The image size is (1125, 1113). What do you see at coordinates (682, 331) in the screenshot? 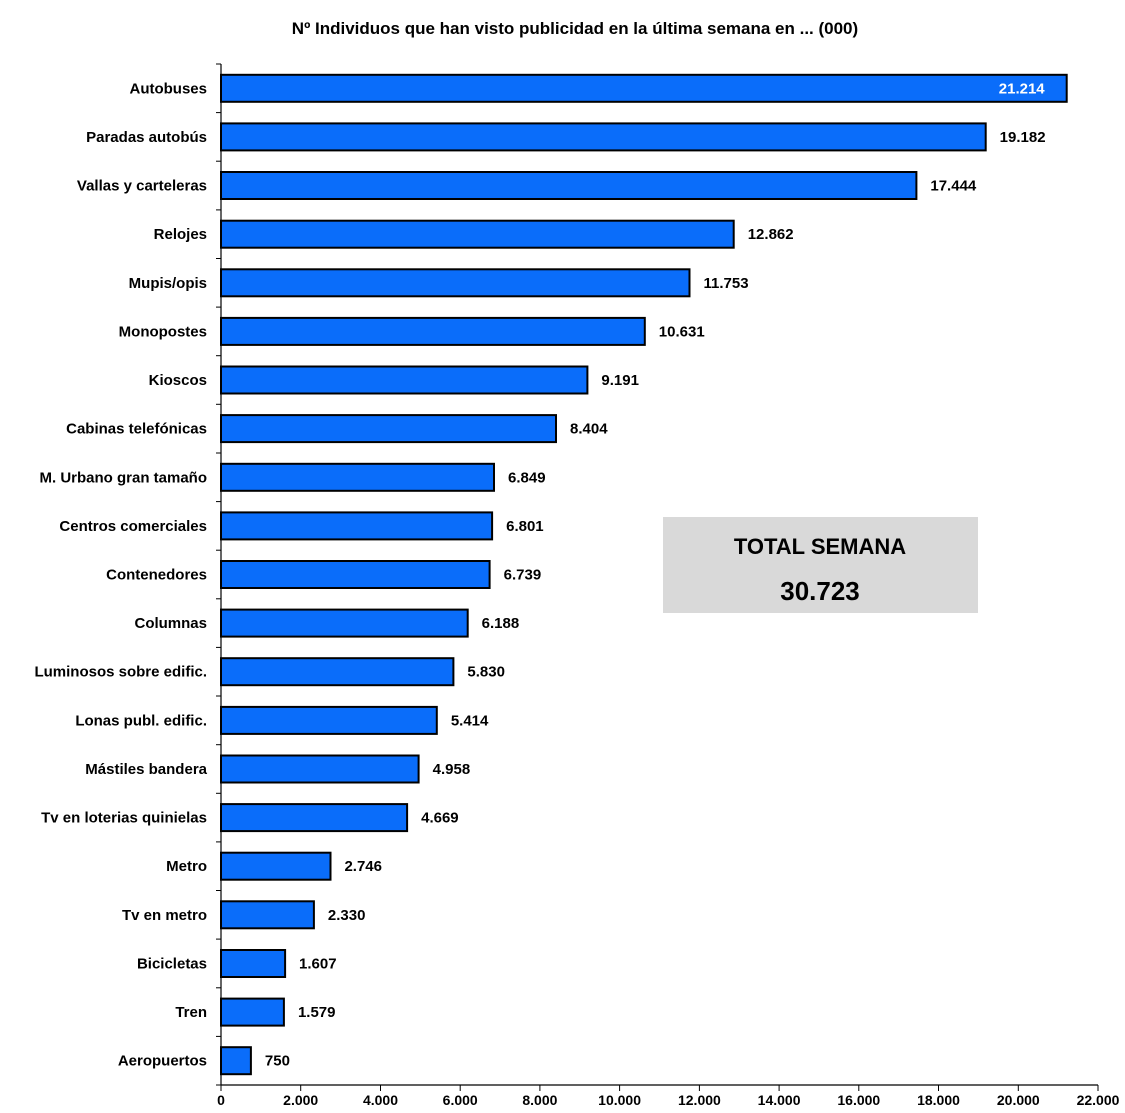
I see `value-label: 10.631` at bounding box center [682, 331].